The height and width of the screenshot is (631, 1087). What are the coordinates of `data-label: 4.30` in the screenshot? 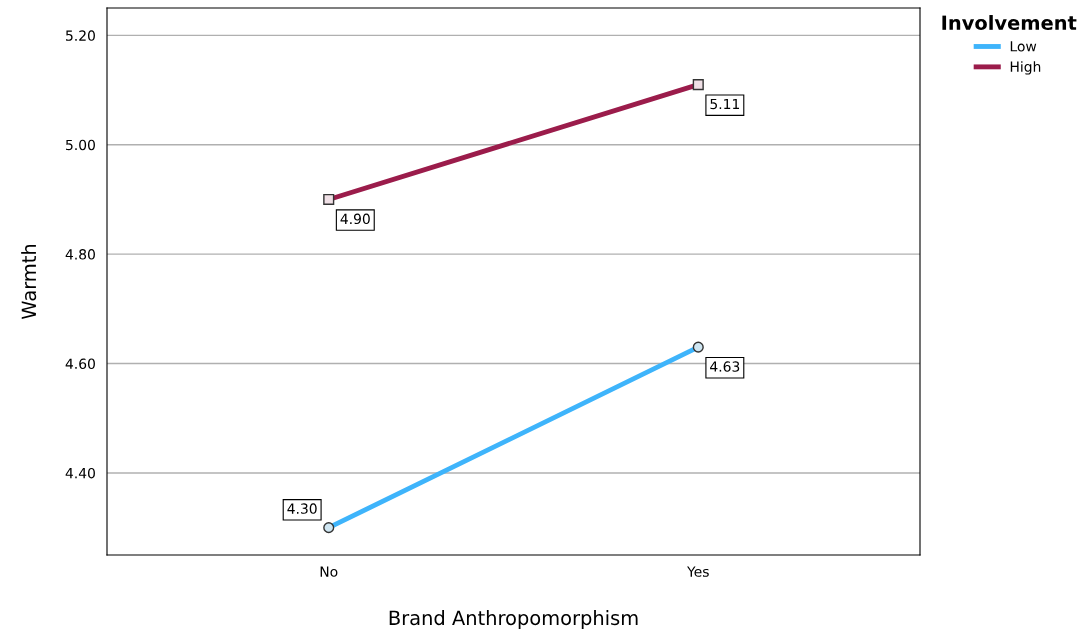 It's located at (302, 508).